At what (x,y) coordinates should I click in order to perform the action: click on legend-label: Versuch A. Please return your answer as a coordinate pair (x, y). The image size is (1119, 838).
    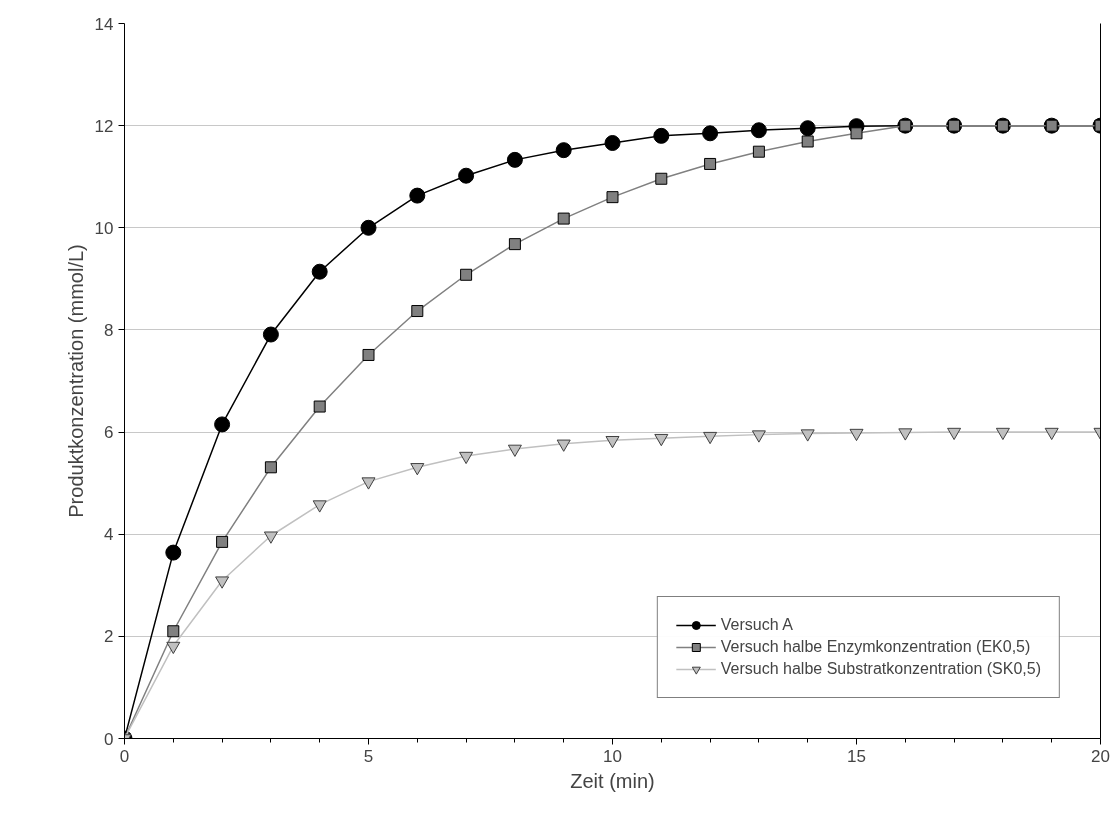
    Looking at the image, I should click on (756, 625).